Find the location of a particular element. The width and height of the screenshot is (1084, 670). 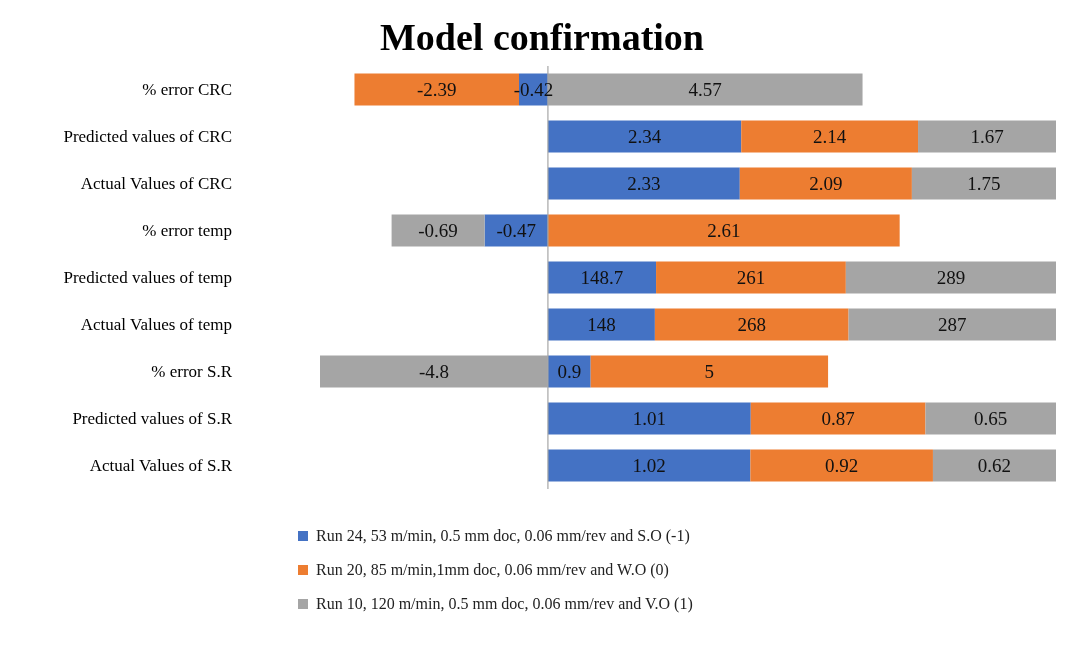

y-tick-label: Actual Values of temp is located at coordinates (156, 324).